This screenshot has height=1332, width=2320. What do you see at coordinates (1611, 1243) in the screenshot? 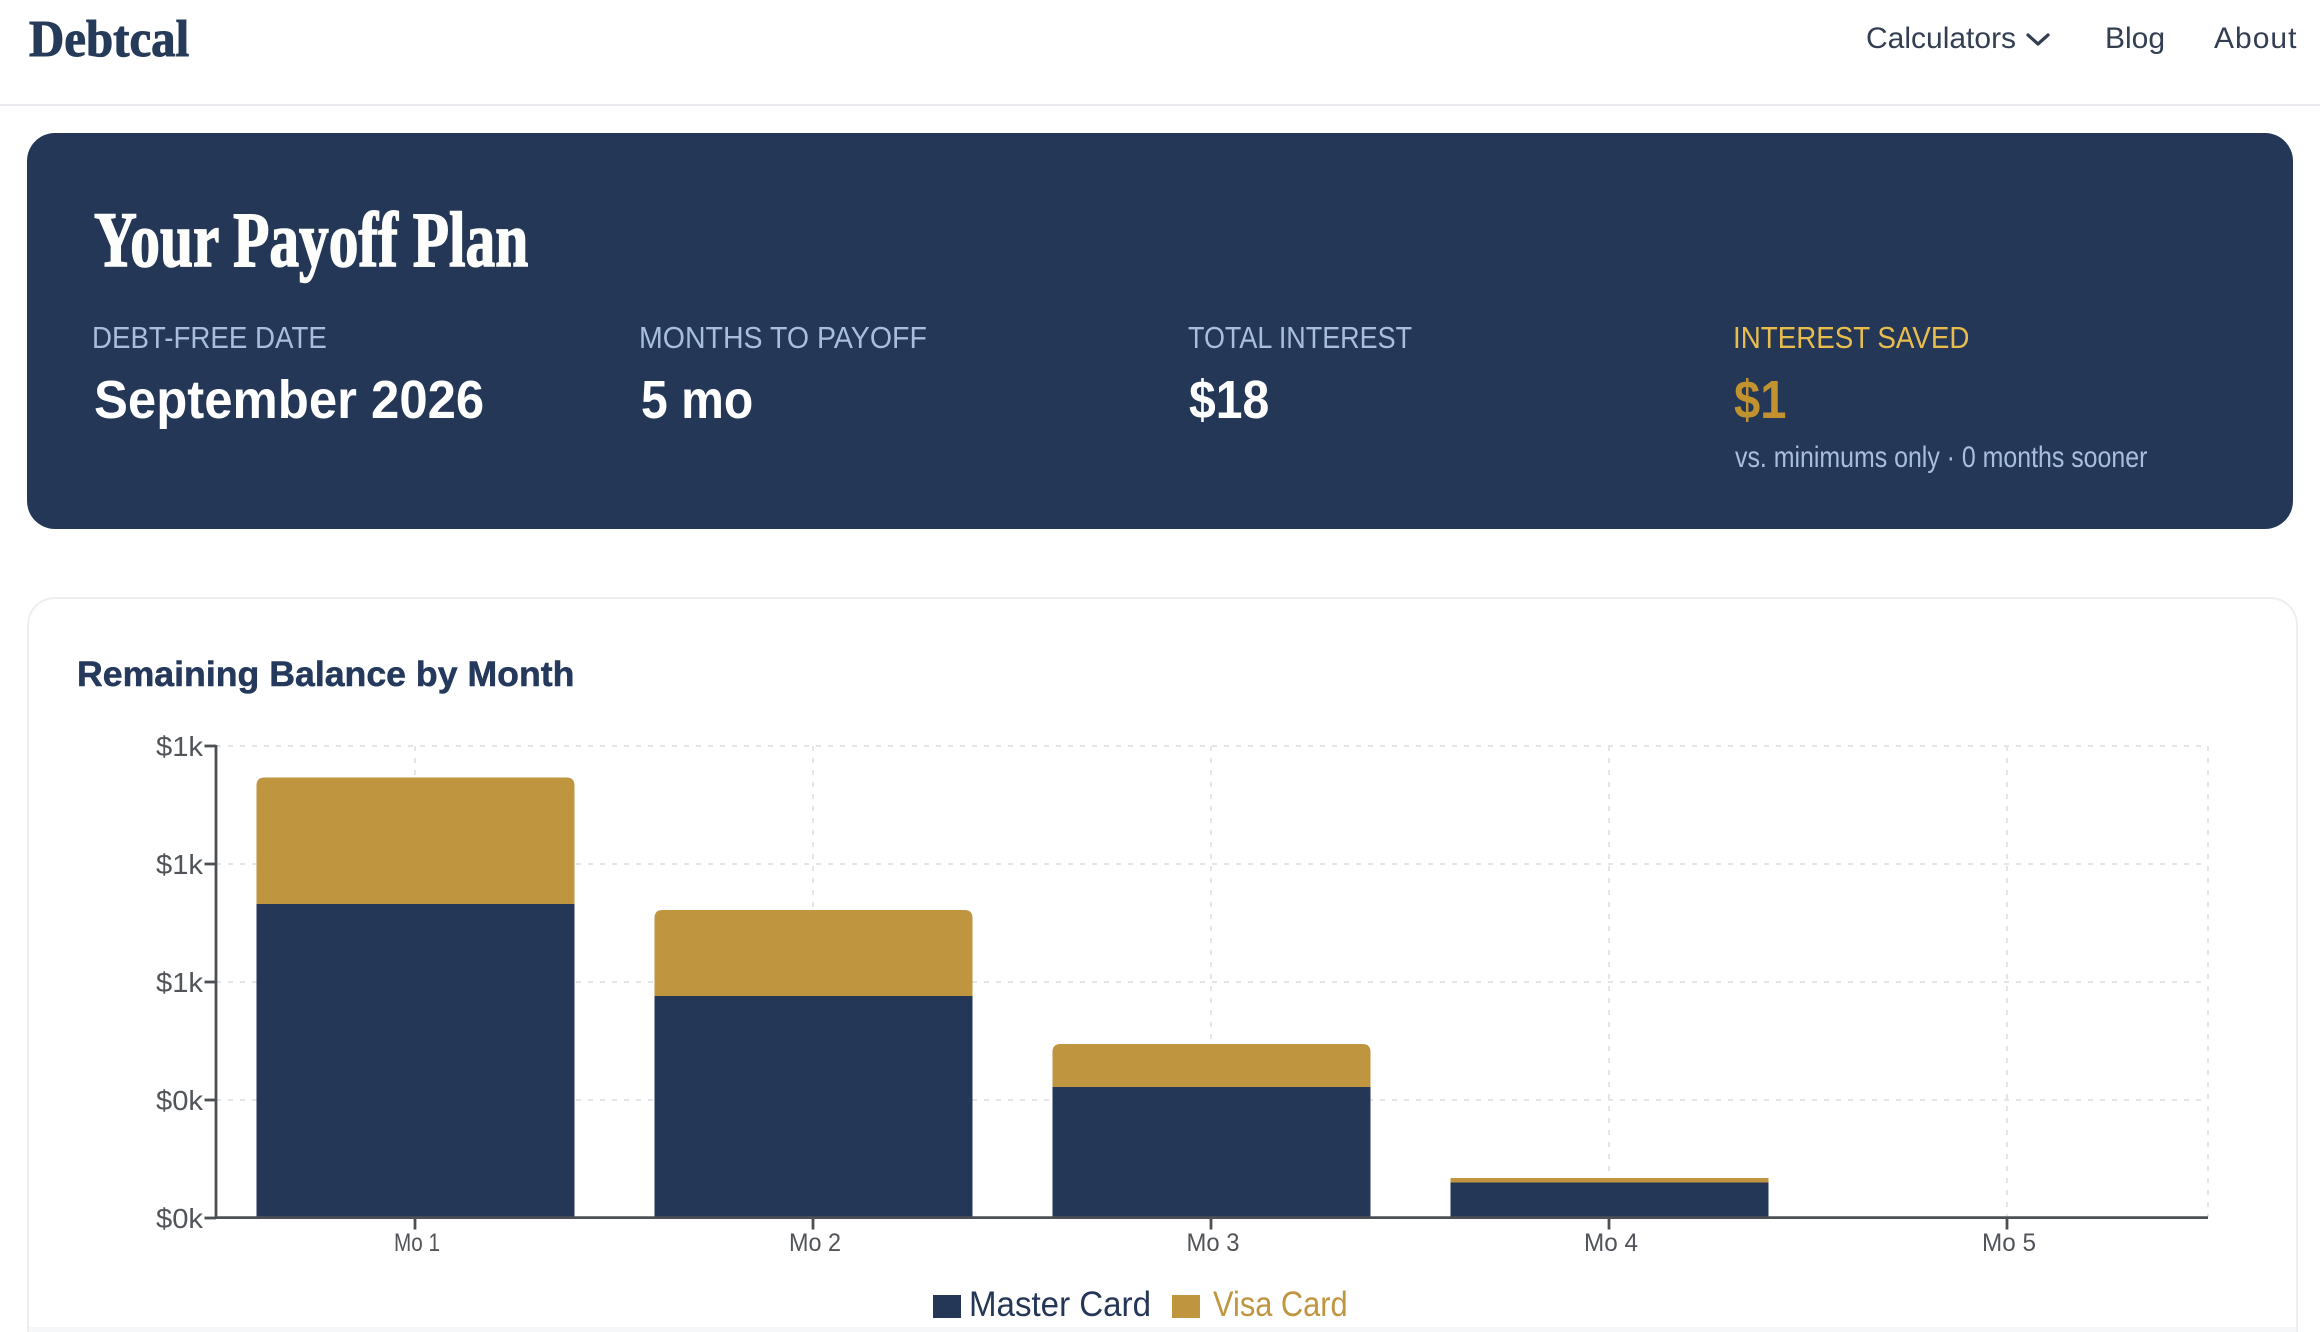
I see `svg-text: Mo 4` at bounding box center [1611, 1243].